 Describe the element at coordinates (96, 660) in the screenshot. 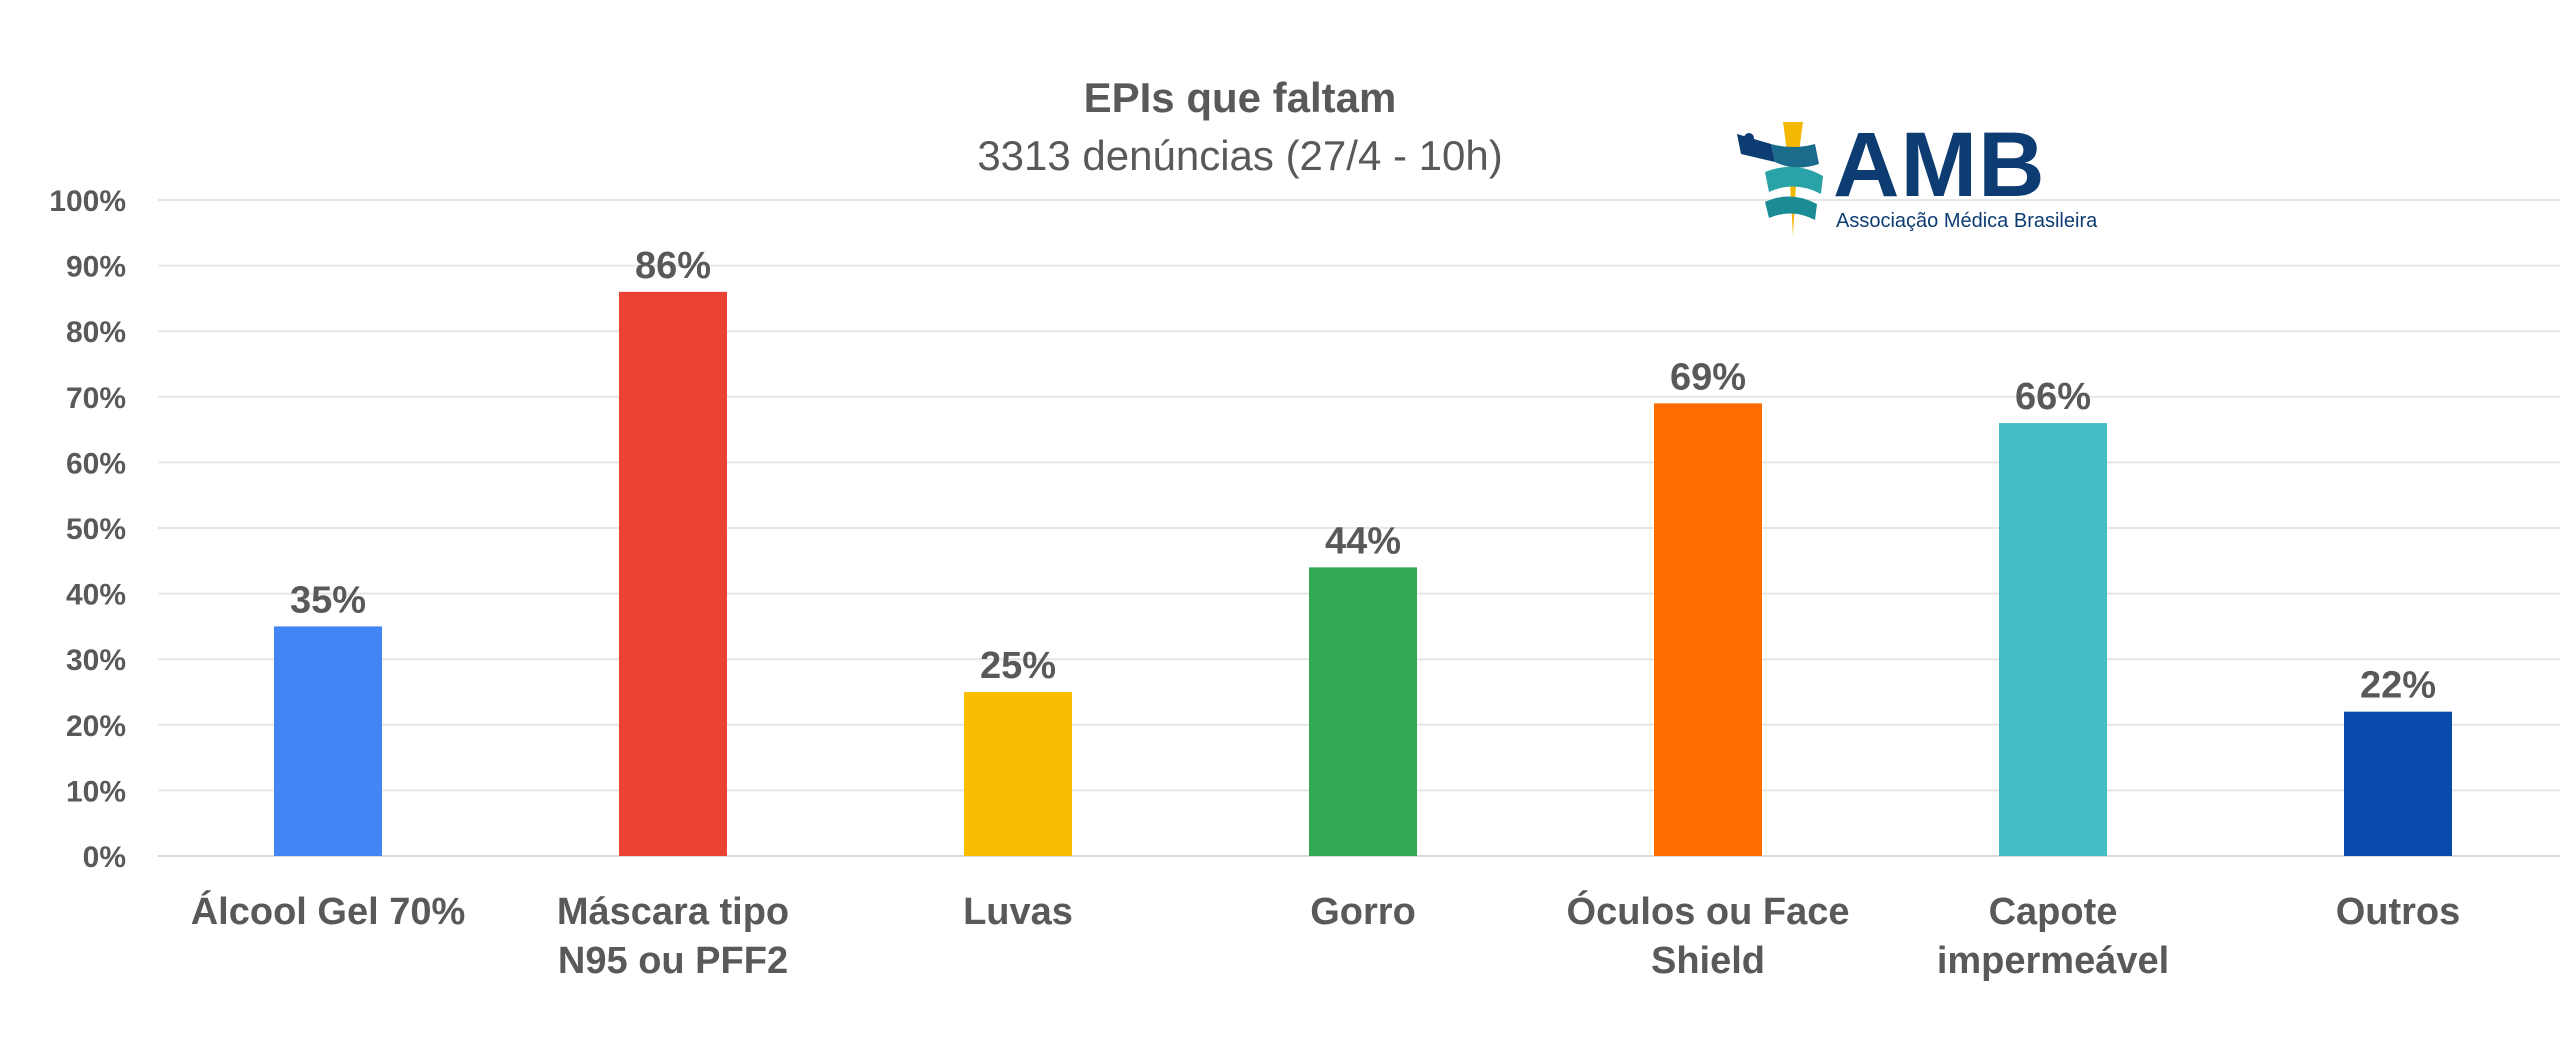

I see `y-tick-label: 30%` at that location.